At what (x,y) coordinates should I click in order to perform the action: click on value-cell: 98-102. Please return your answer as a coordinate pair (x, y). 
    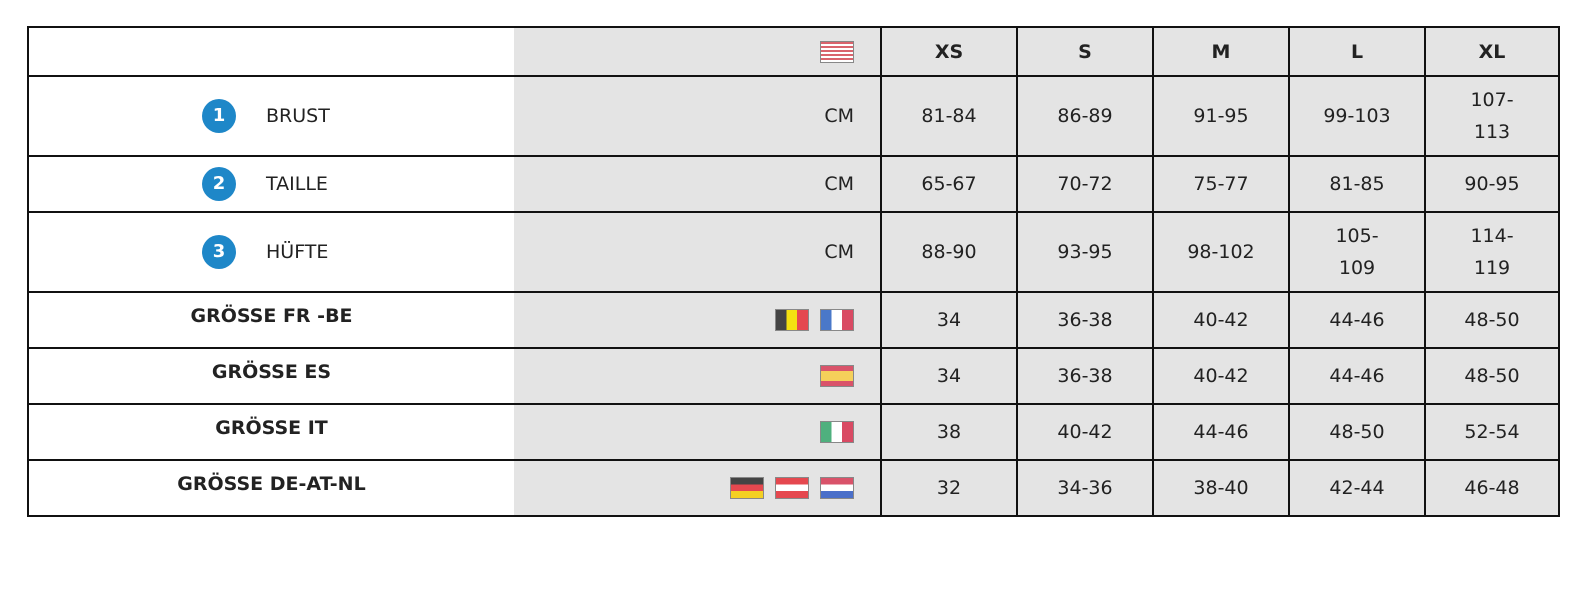
    Looking at the image, I should click on (1221, 252).